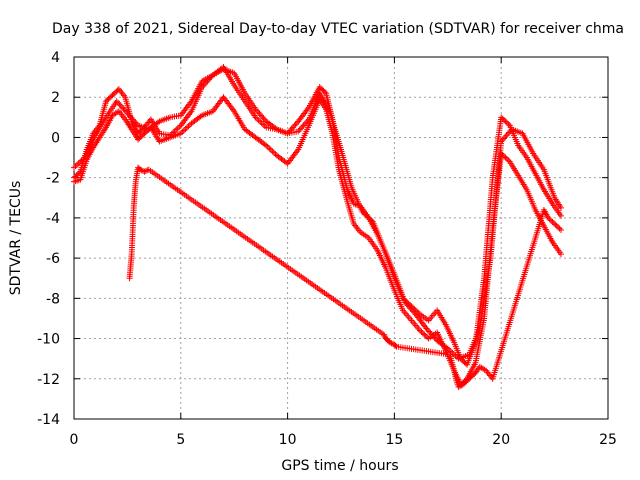 This screenshot has height=480, width=640. What do you see at coordinates (16, 238) in the screenshot?
I see `y-axis-title: SDTVAR / TECUs` at bounding box center [16, 238].